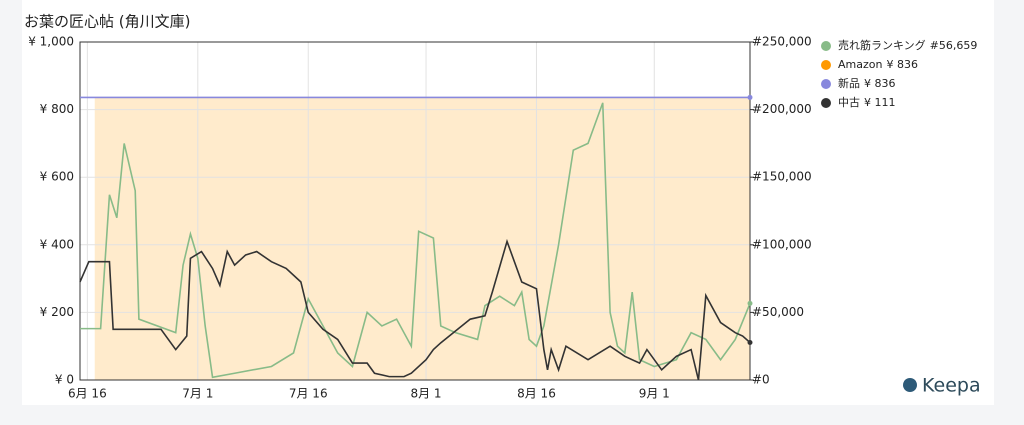 The width and height of the screenshot is (1024, 425). Describe the element at coordinates (57, 312) in the screenshot. I see `y-tick-label: ¥ 200` at that location.